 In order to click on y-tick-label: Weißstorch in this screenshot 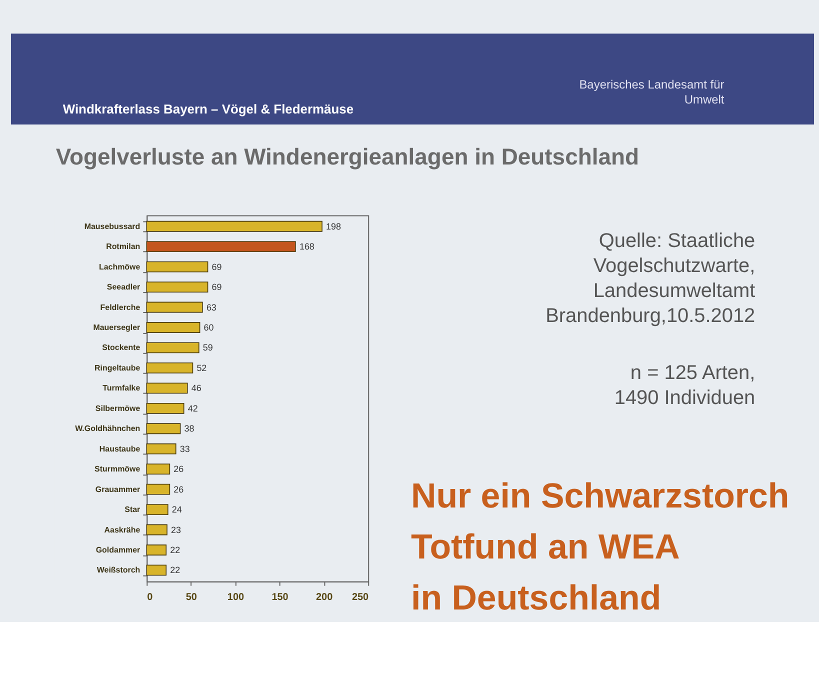, I will do `click(118, 570)`.